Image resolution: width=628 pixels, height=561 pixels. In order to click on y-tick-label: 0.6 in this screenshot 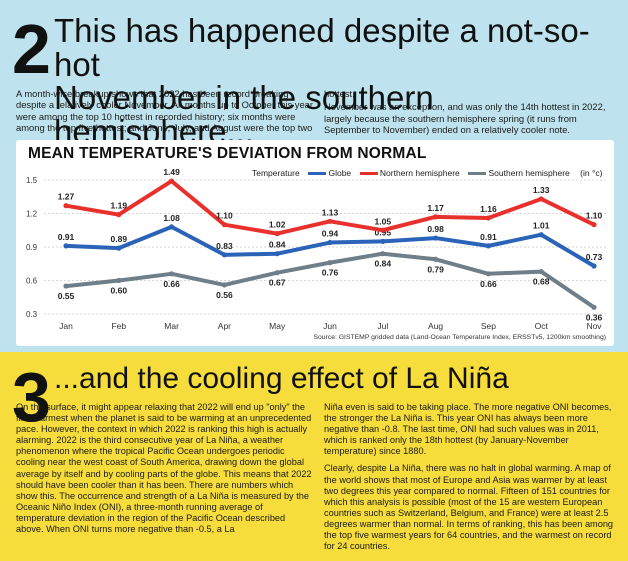, I will do `click(32, 281)`.